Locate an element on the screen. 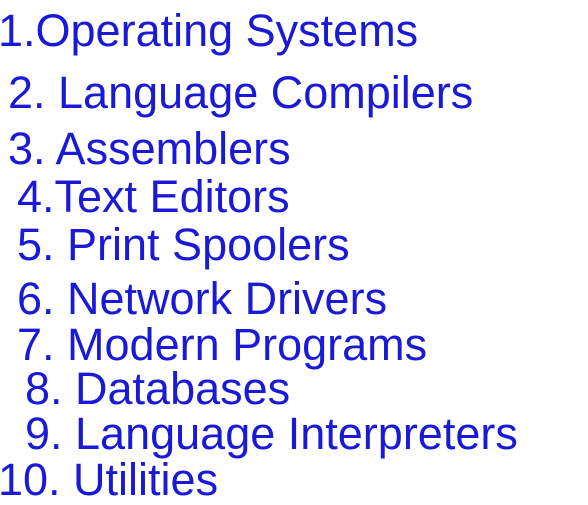 The width and height of the screenshot is (588, 505). list-item: 4.Text Editors is located at coordinates (153, 196).